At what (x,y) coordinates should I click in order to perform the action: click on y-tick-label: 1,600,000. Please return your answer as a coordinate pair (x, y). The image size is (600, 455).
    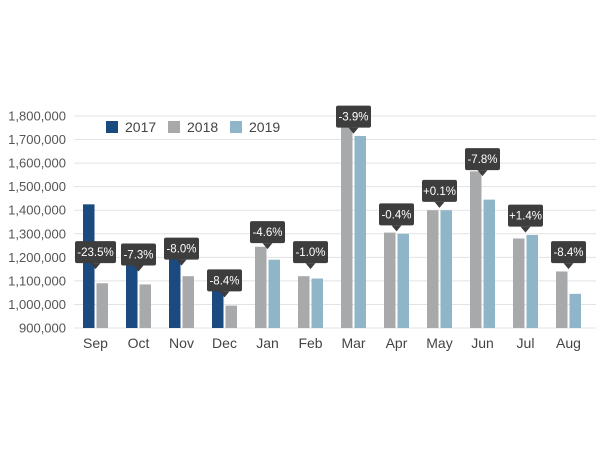
    Looking at the image, I should click on (37, 163).